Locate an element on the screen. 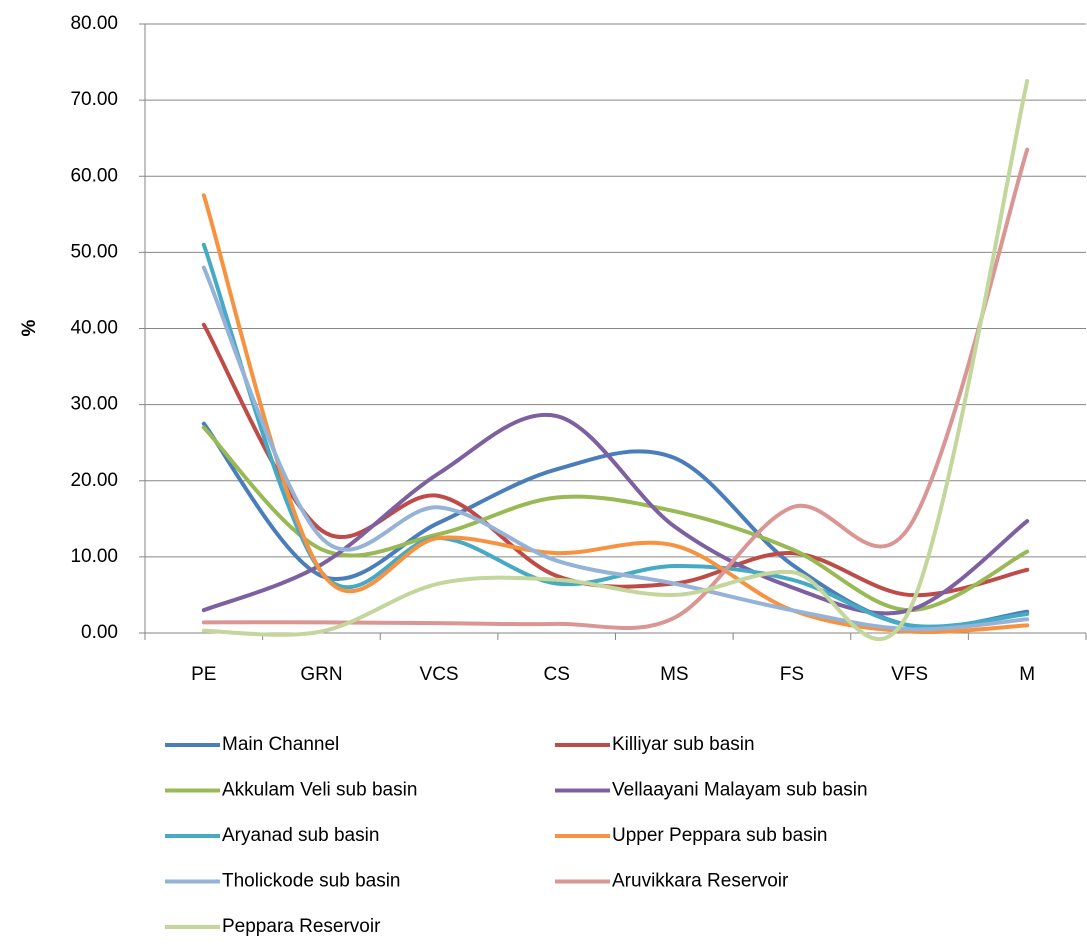 Image resolution: width=1087 pixels, height=950 pixels. y-tick-label: 70.00 is located at coordinates (94, 99).